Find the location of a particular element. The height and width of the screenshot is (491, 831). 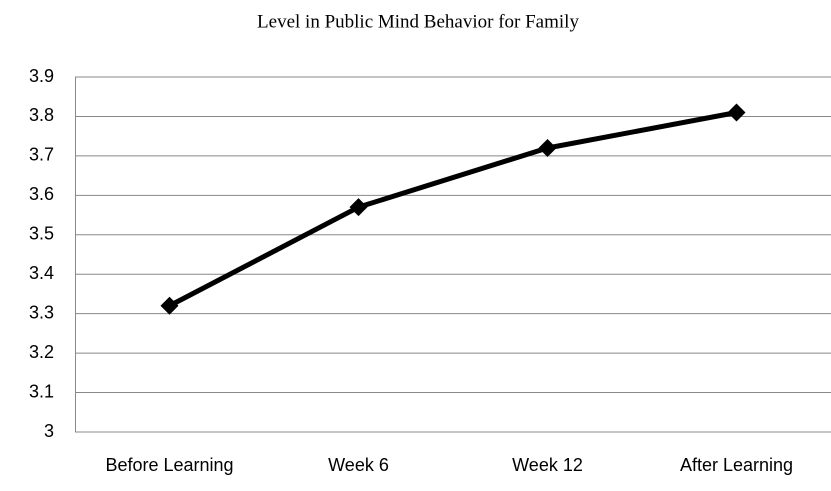

y-tick-label: 3.4 is located at coordinates (41, 273).